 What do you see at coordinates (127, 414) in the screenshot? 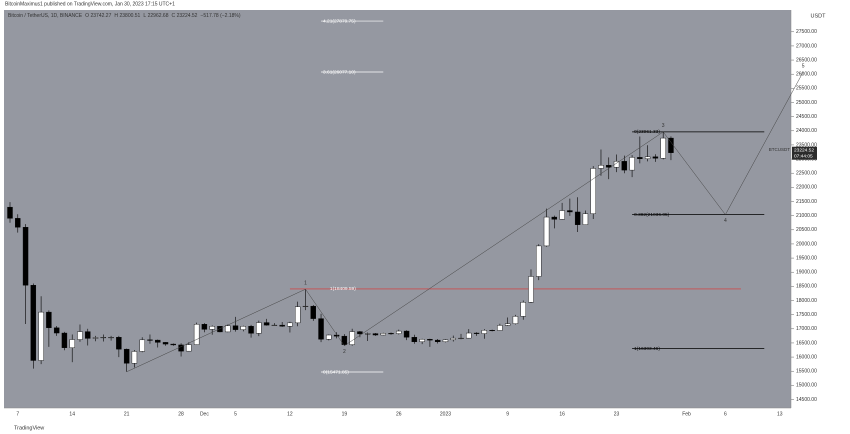
I see `x-tick-label: 21` at bounding box center [127, 414].